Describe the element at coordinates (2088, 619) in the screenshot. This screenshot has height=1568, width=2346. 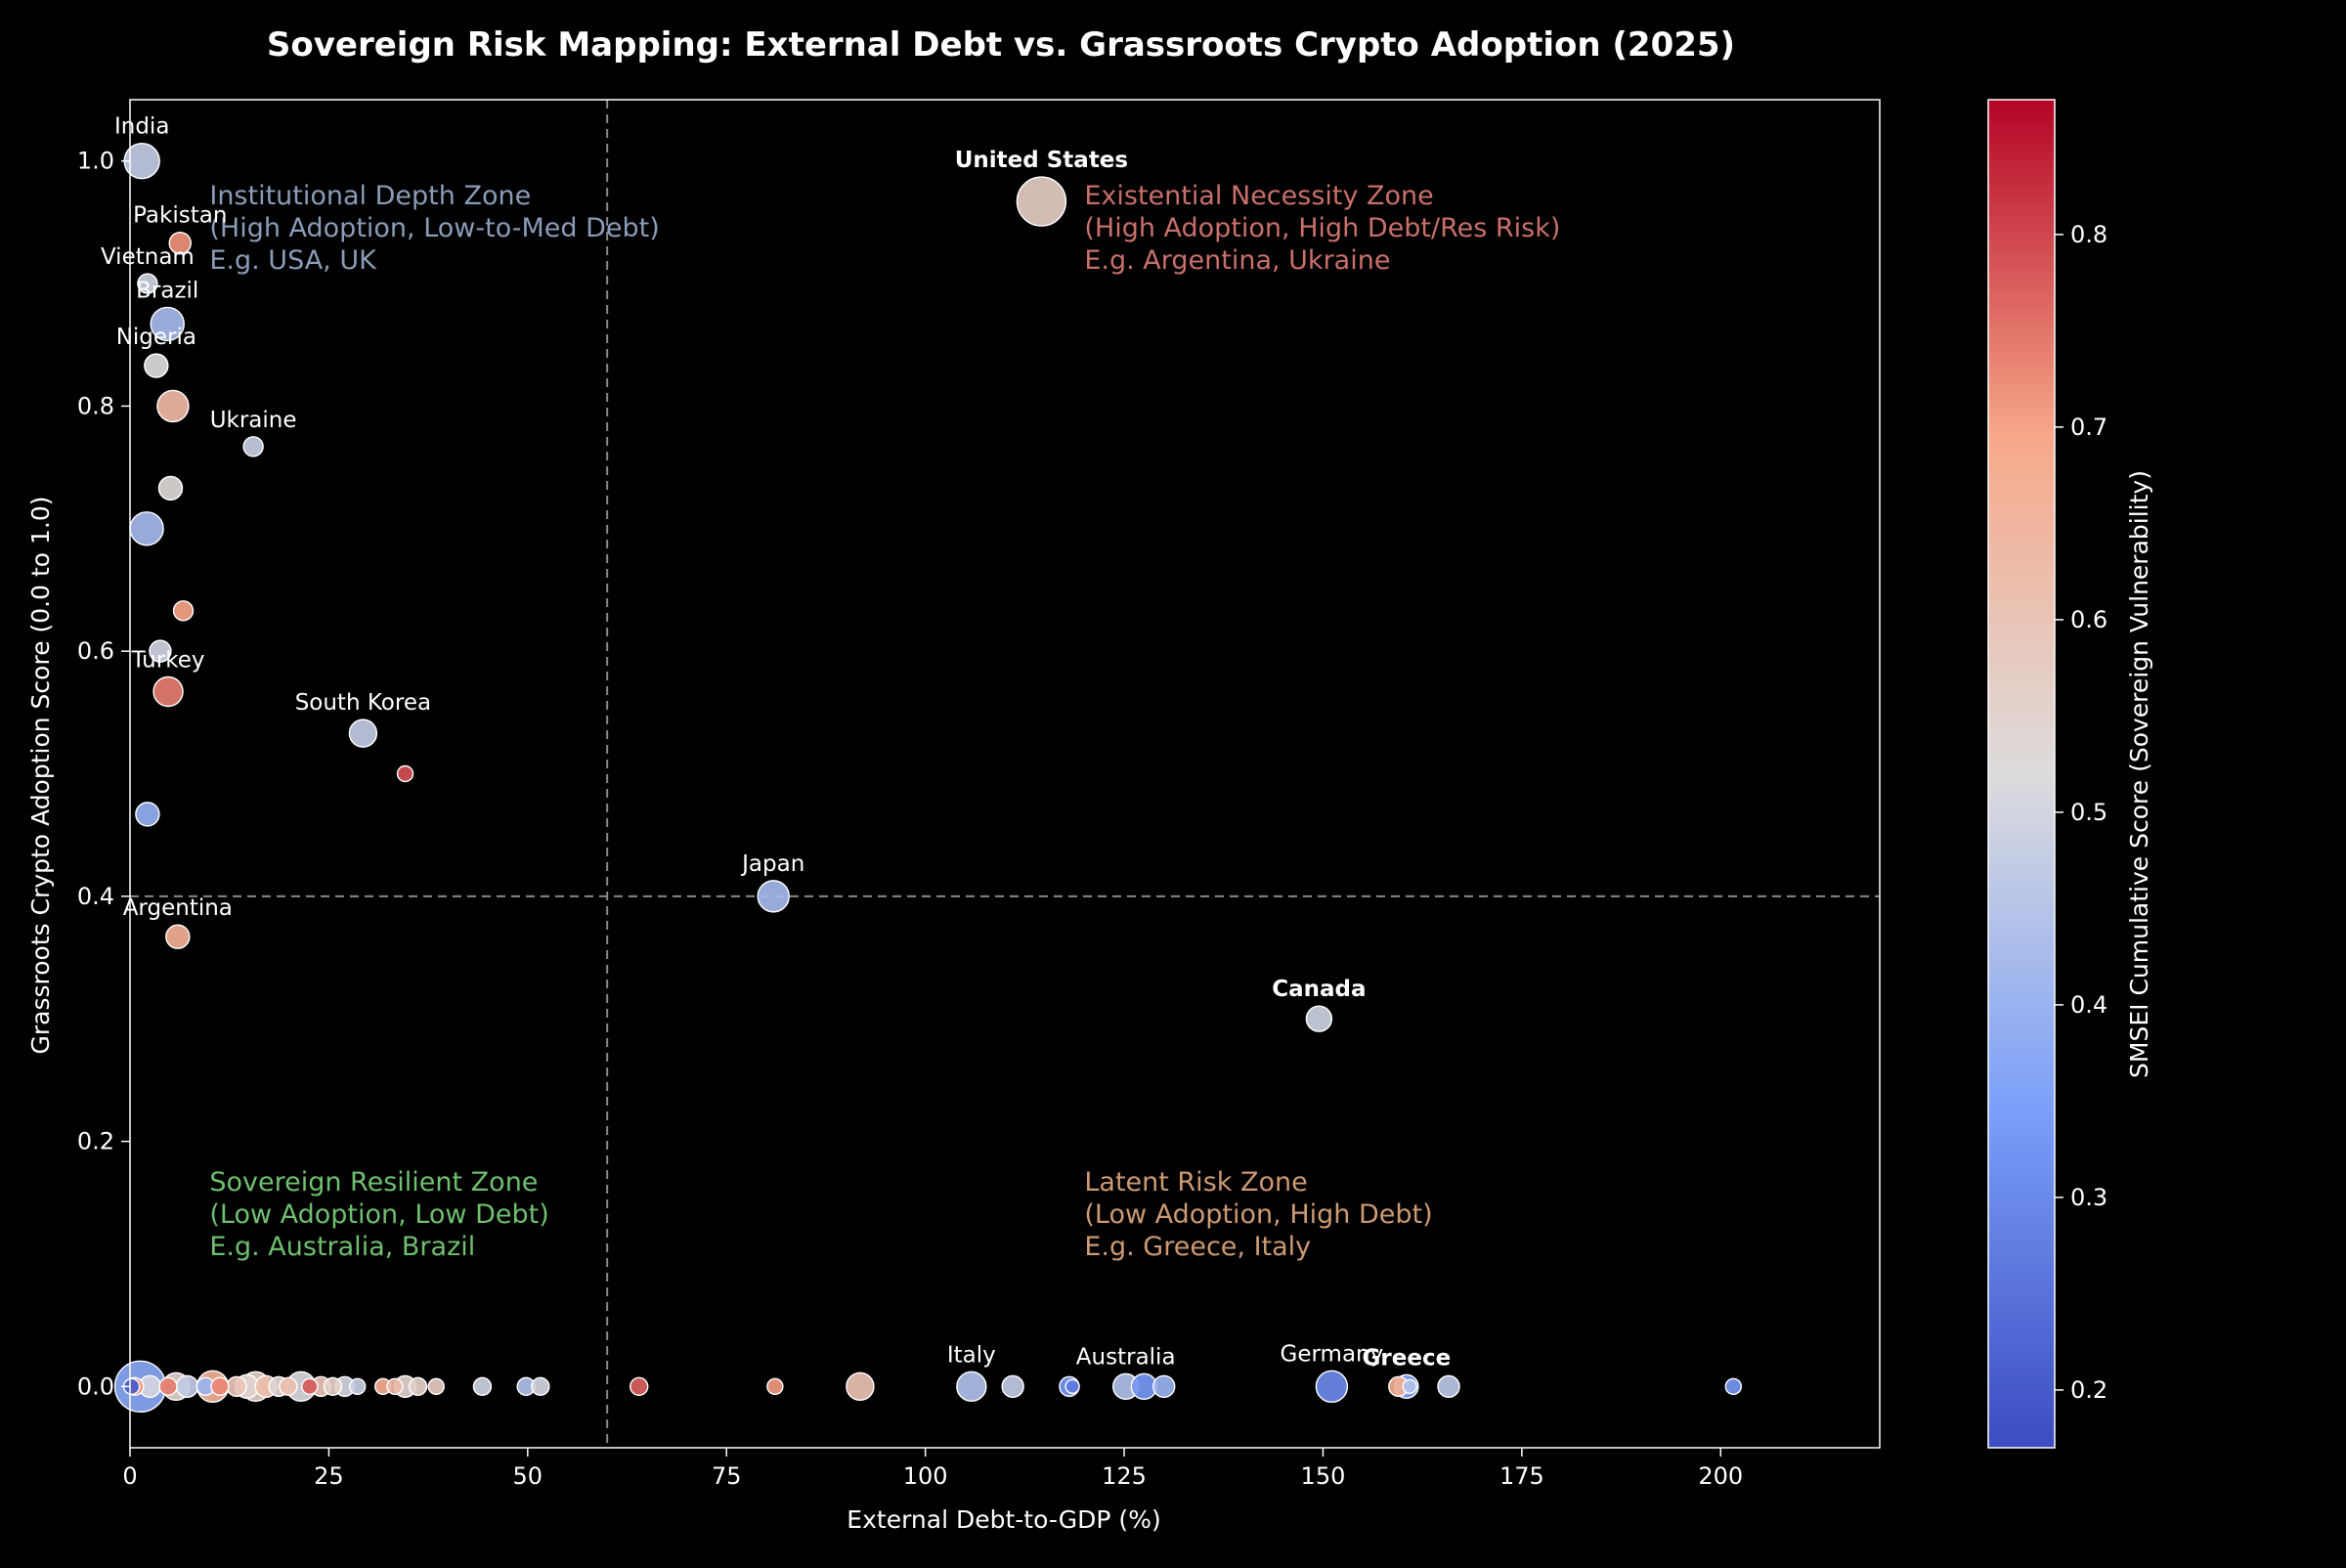
I see `colorbar-tick-label: 0.6` at that location.